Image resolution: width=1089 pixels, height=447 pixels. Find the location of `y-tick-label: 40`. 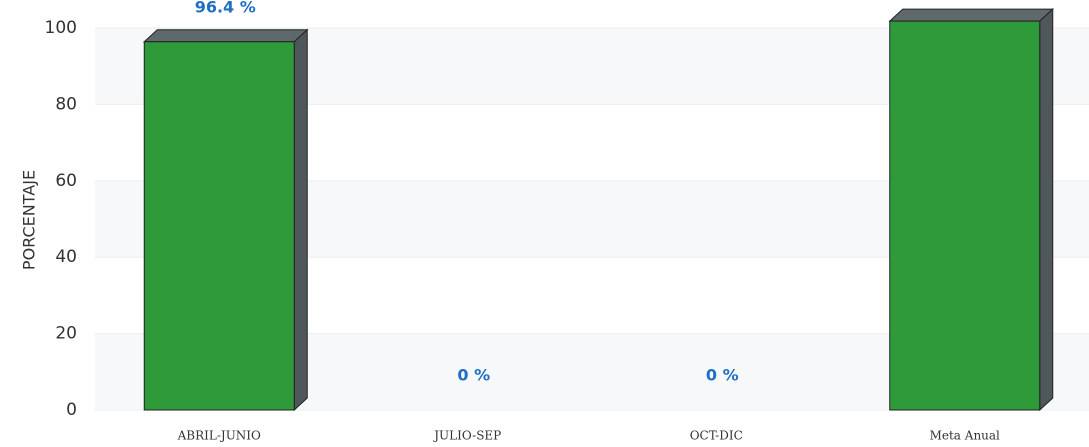

y-tick-label: 40 is located at coordinates (66, 257).